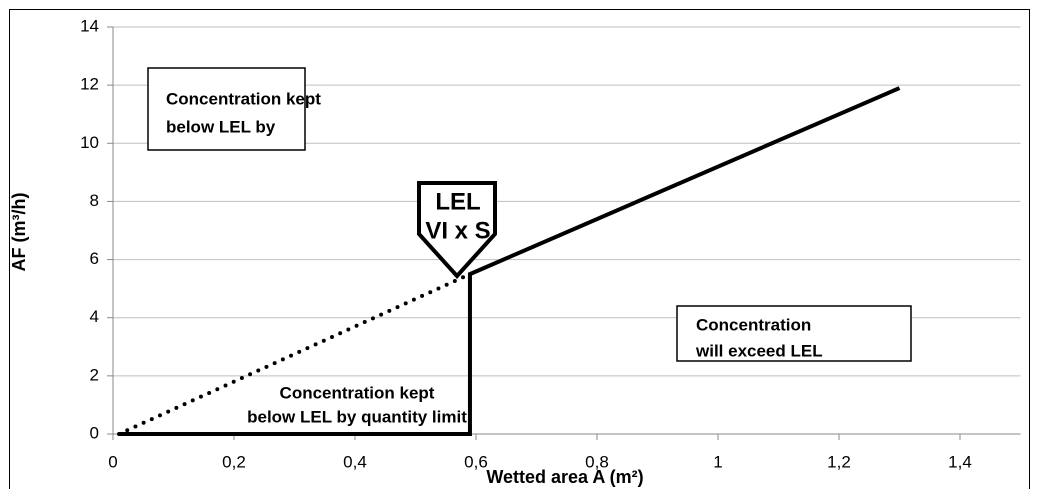 The width and height of the screenshot is (1039, 494). Describe the element at coordinates (597, 461) in the screenshot. I see `x-tick-label: 0,8` at that location.